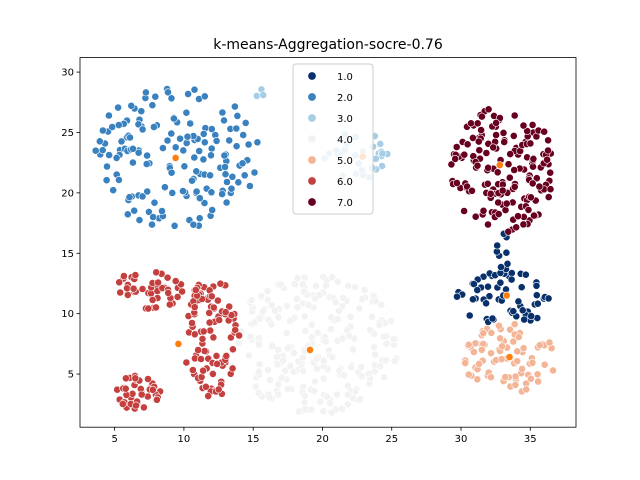 Image resolution: width=640 pixels, height=480 pixels. I want to click on y-tick-label: 30, so click(67, 73).